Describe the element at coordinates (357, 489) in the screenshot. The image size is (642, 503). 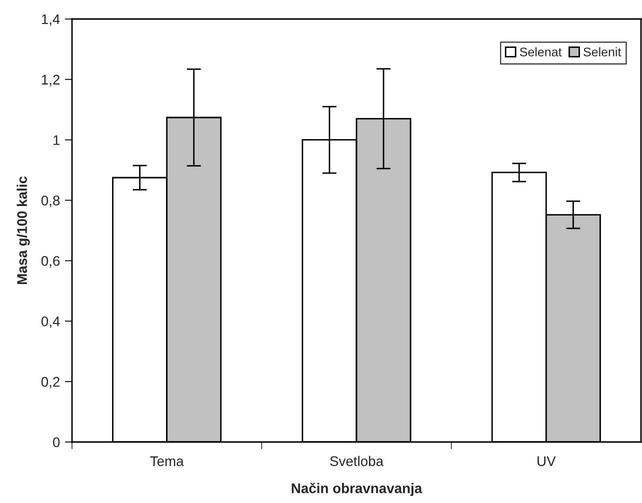
I see `x-axis-title: Način obravnavanja` at that location.